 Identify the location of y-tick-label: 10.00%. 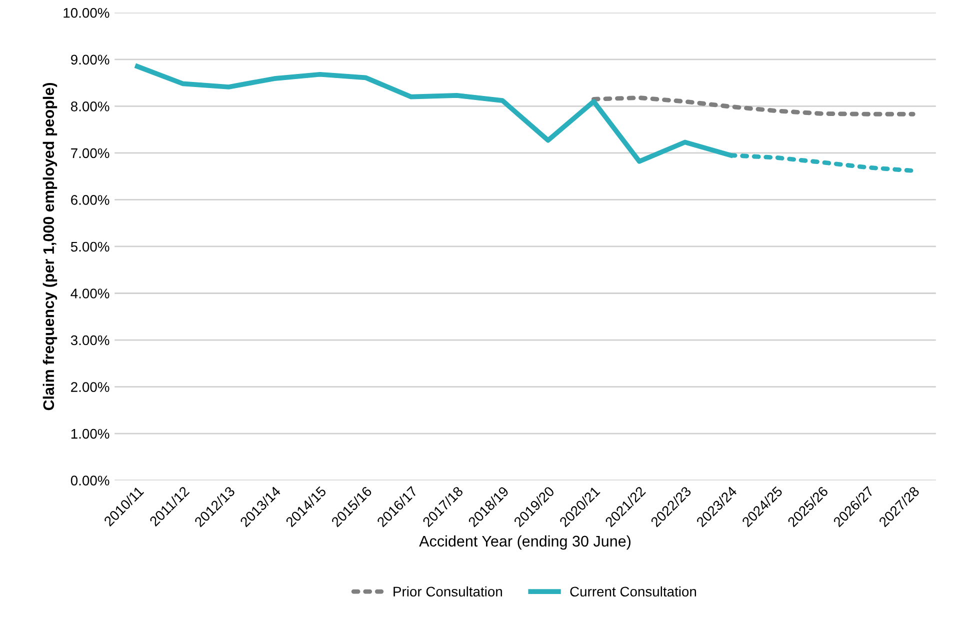
(87, 13).